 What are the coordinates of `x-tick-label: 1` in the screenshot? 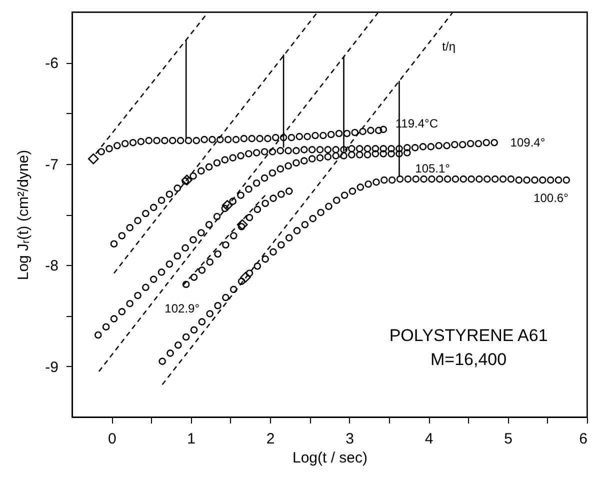 It's located at (191, 439).